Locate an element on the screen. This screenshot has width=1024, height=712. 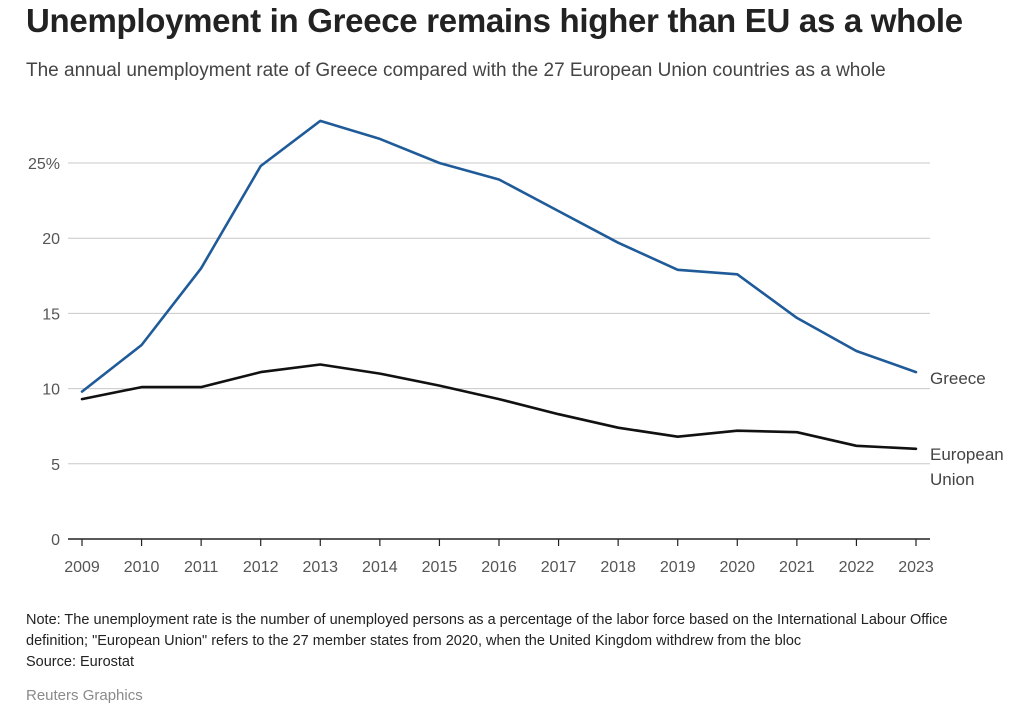
x-tick-label-2011: 2011 is located at coordinates (201, 567).